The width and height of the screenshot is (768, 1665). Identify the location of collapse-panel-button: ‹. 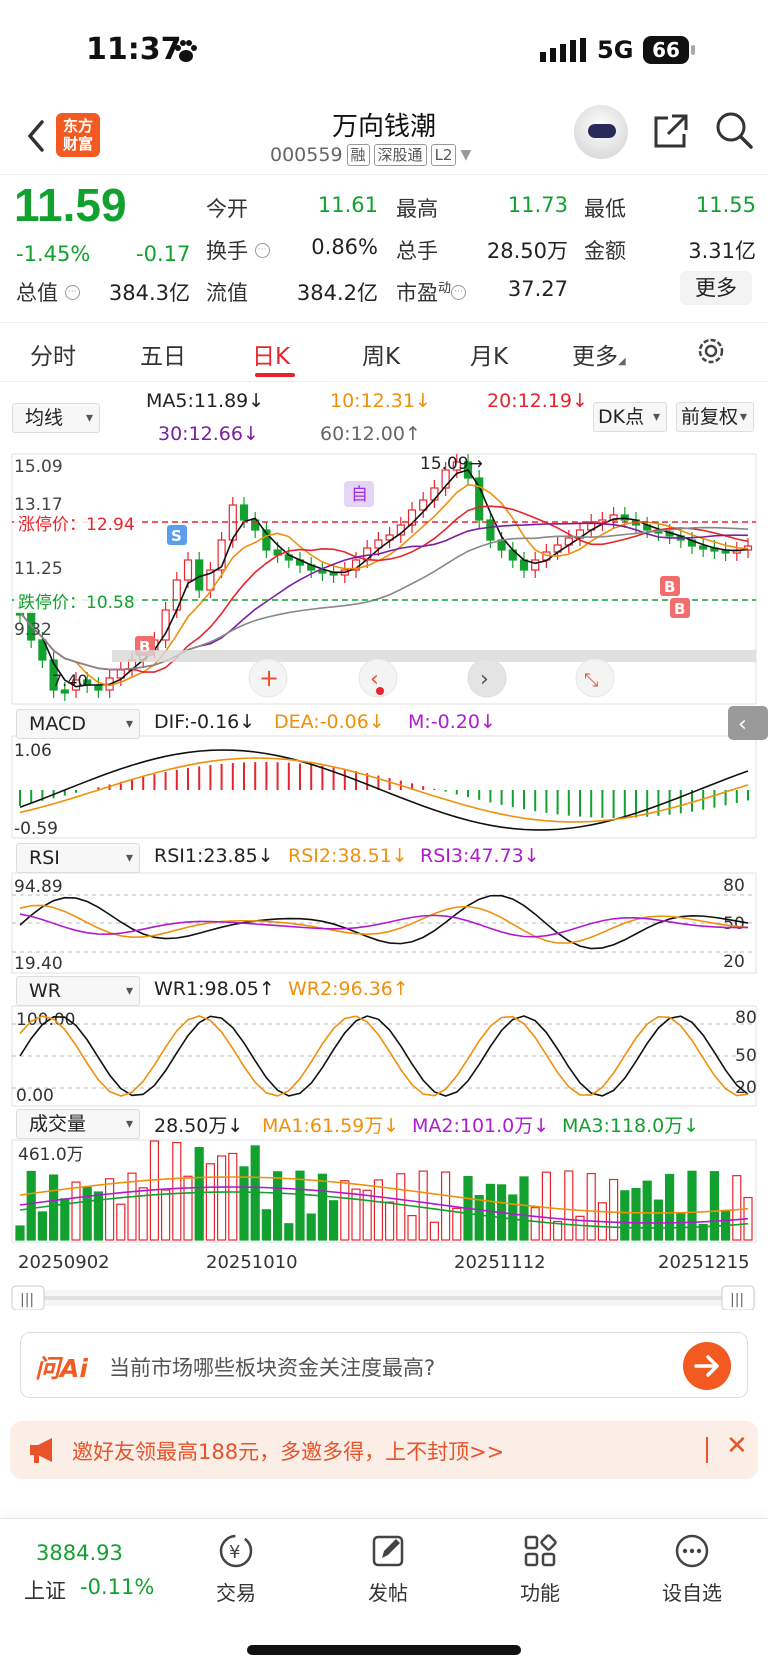
(748, 723).